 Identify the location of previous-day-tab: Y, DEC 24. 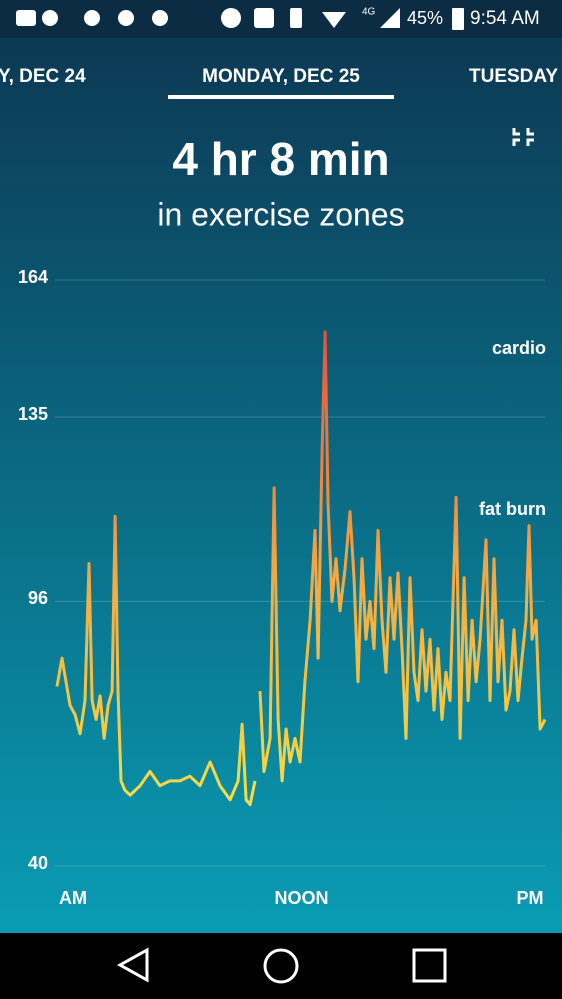
(43, 76).